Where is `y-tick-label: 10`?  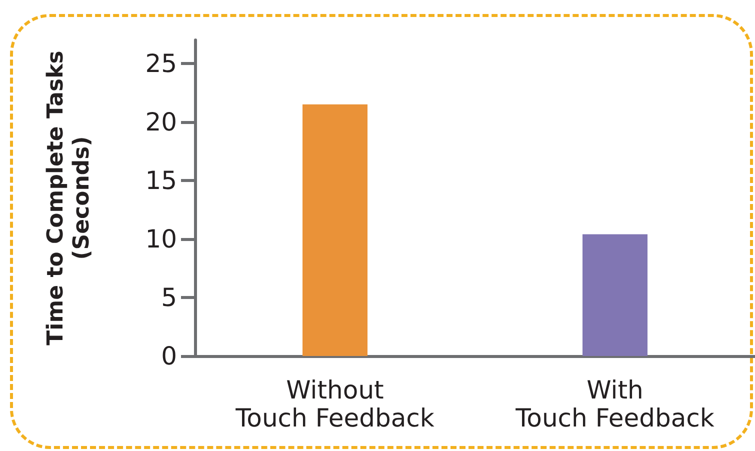
y-tick-label: 10 is located at coordinates (161, 239).